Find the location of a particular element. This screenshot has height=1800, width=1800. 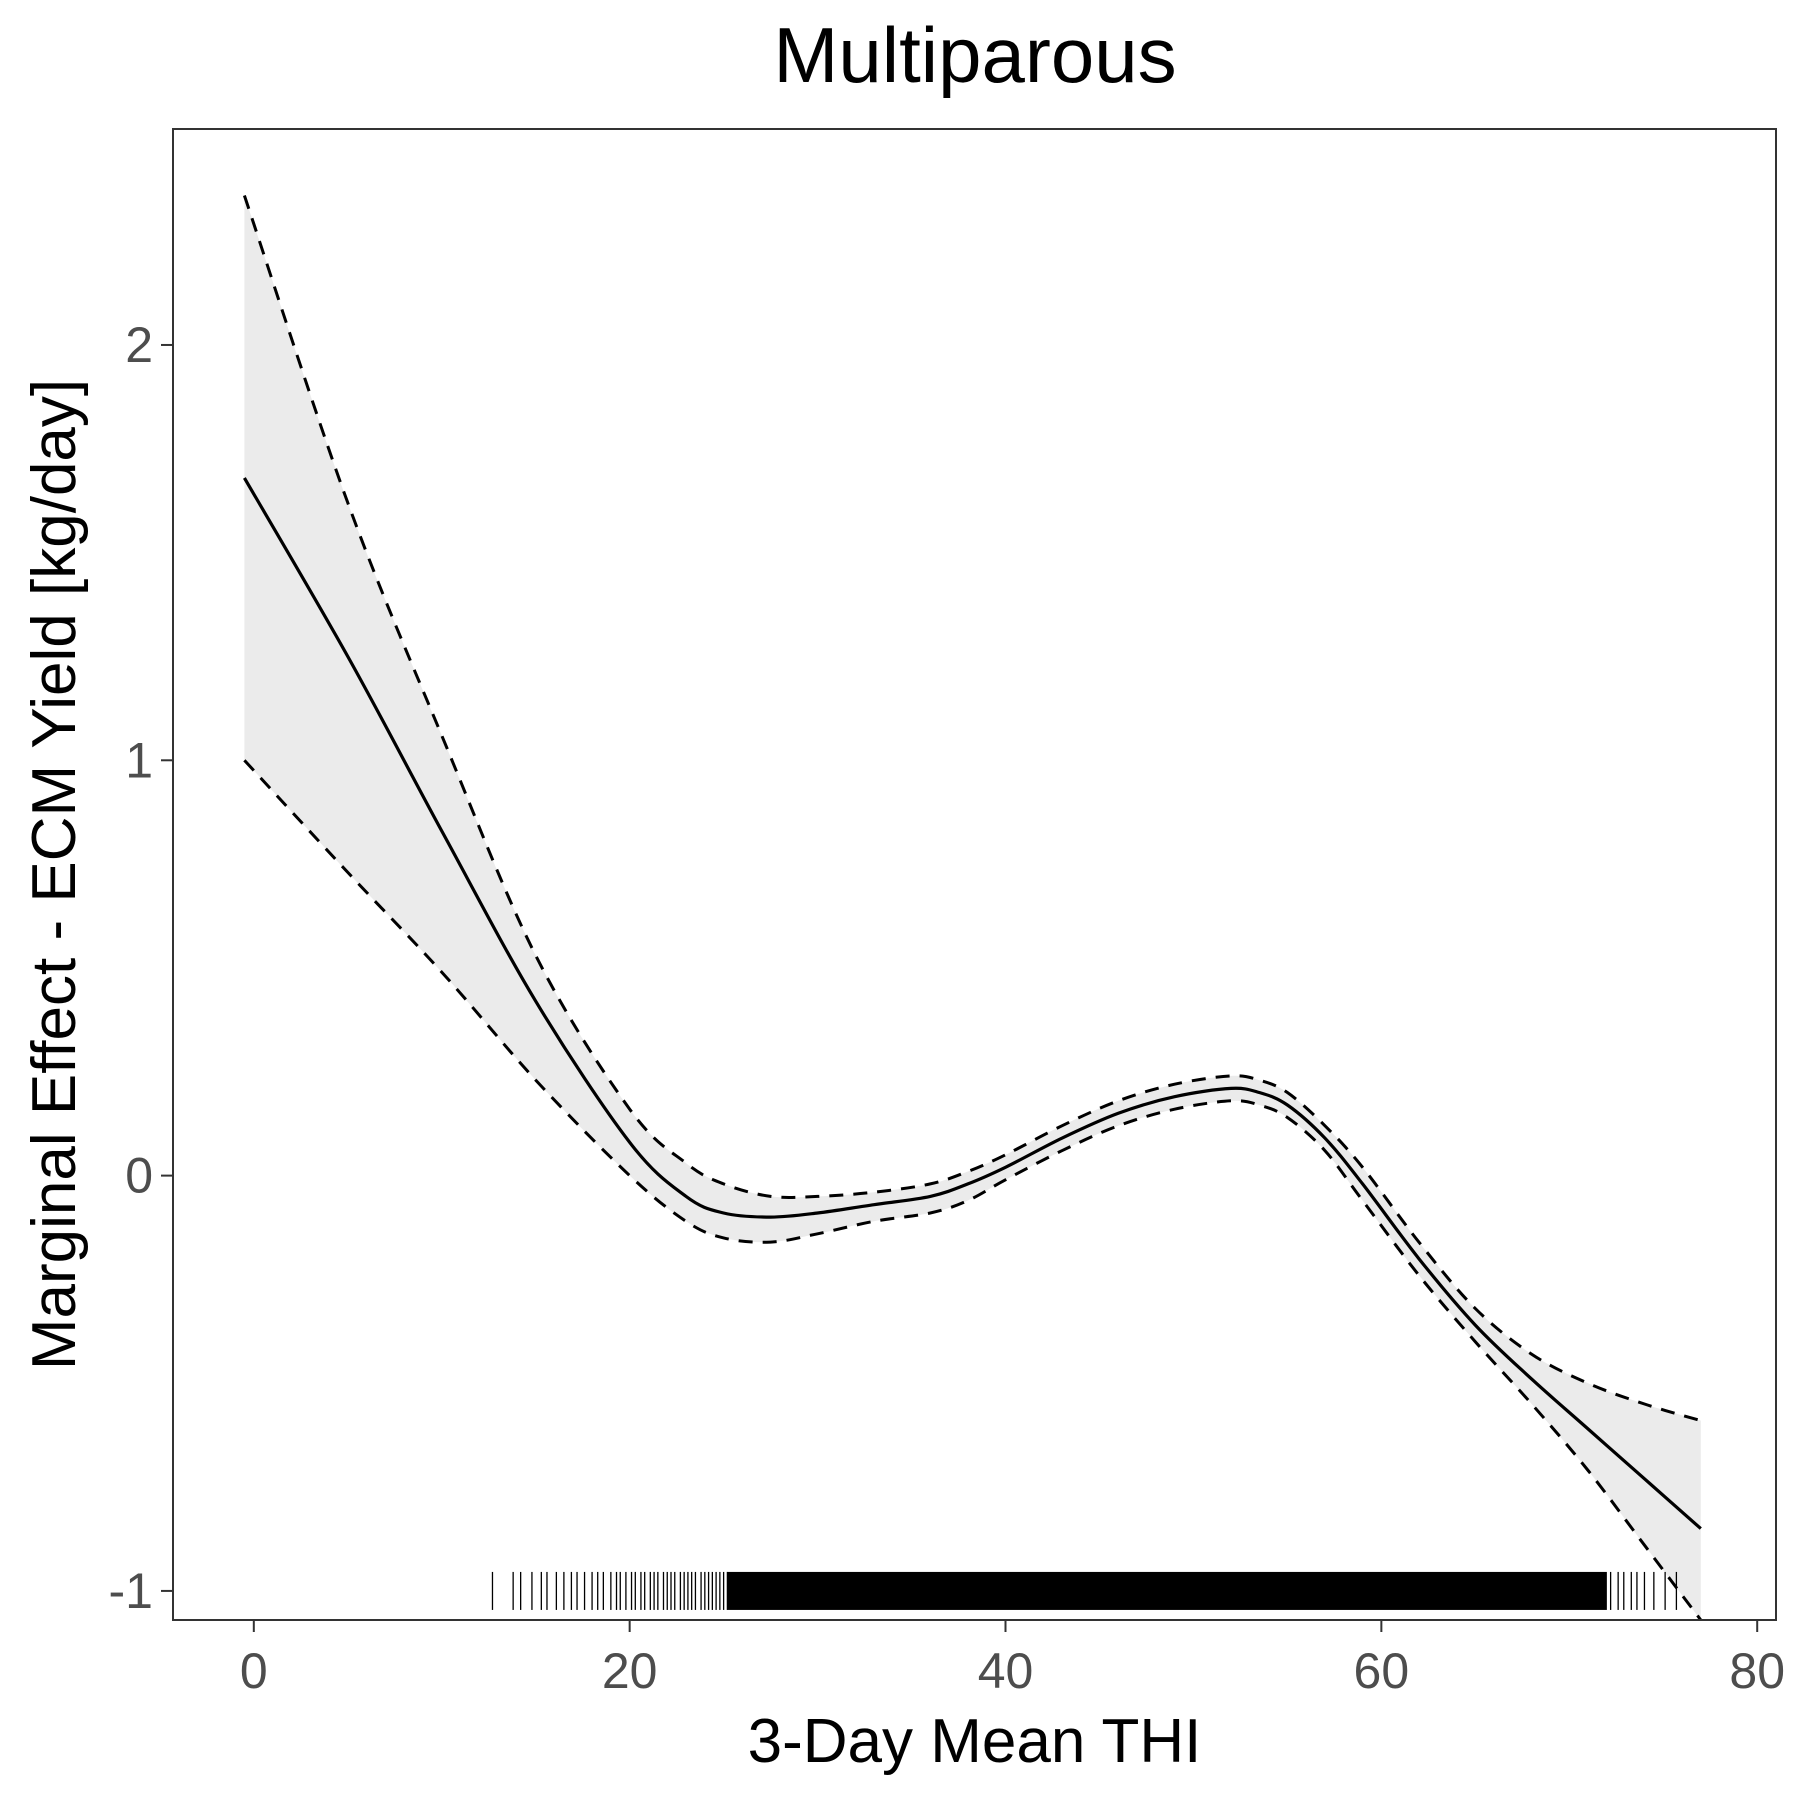

y-tick-label: 0 is located at coordinates (139, 1176).